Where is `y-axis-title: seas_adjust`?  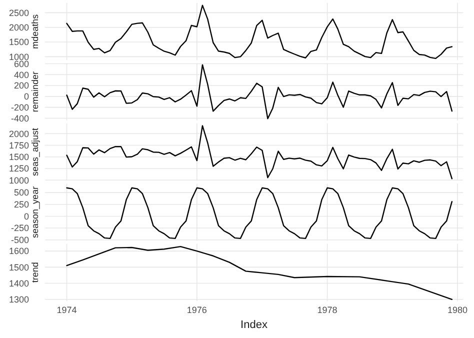
y-axis-title: seas_adjust is located at coordinates (35, 151).